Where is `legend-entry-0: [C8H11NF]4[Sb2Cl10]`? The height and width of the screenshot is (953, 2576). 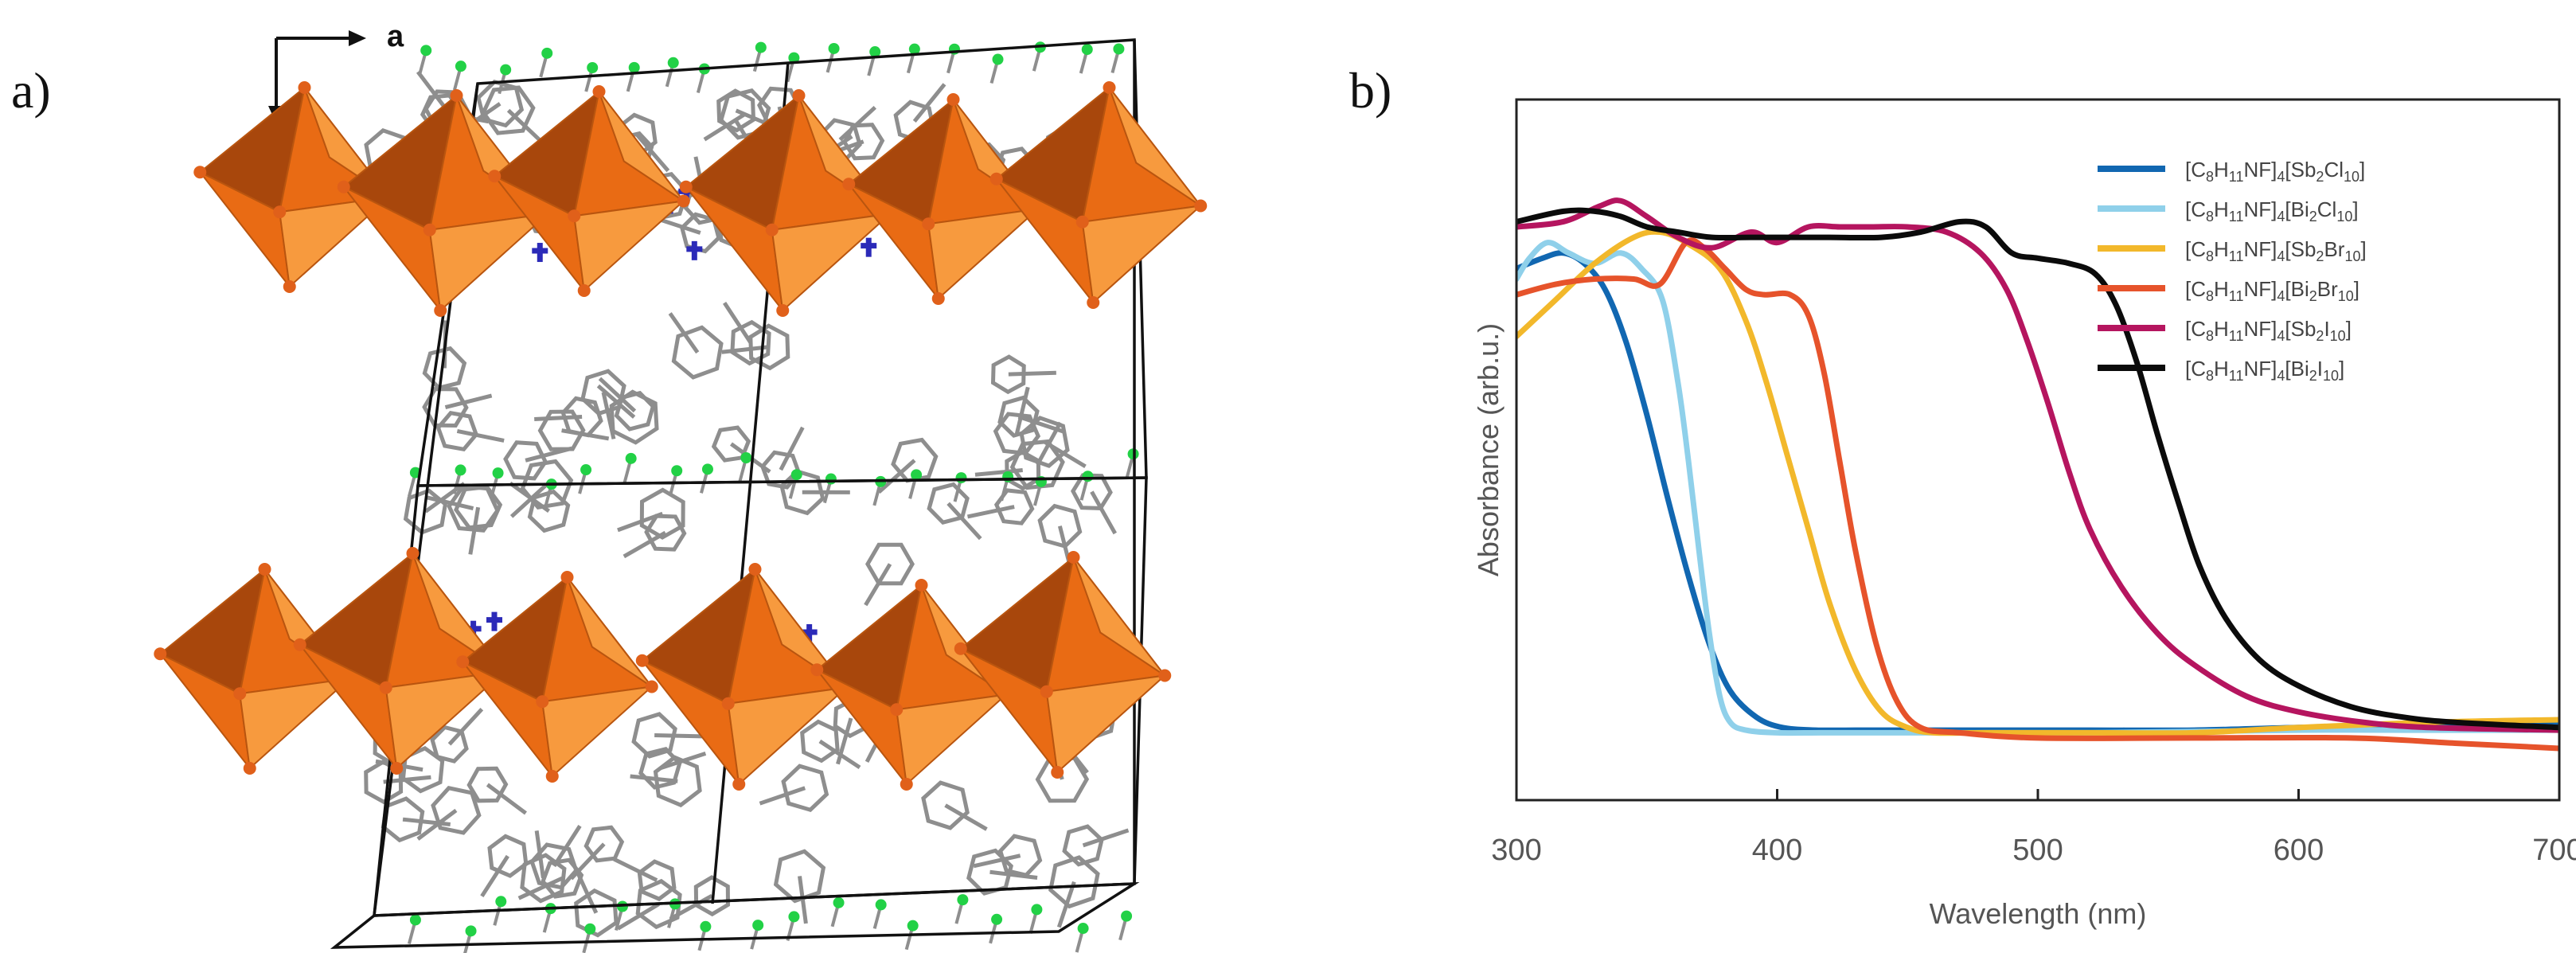
legend-entry-0: [C8H11NF]4[Sb2Cl10] is located at coordinates (2275, 171).